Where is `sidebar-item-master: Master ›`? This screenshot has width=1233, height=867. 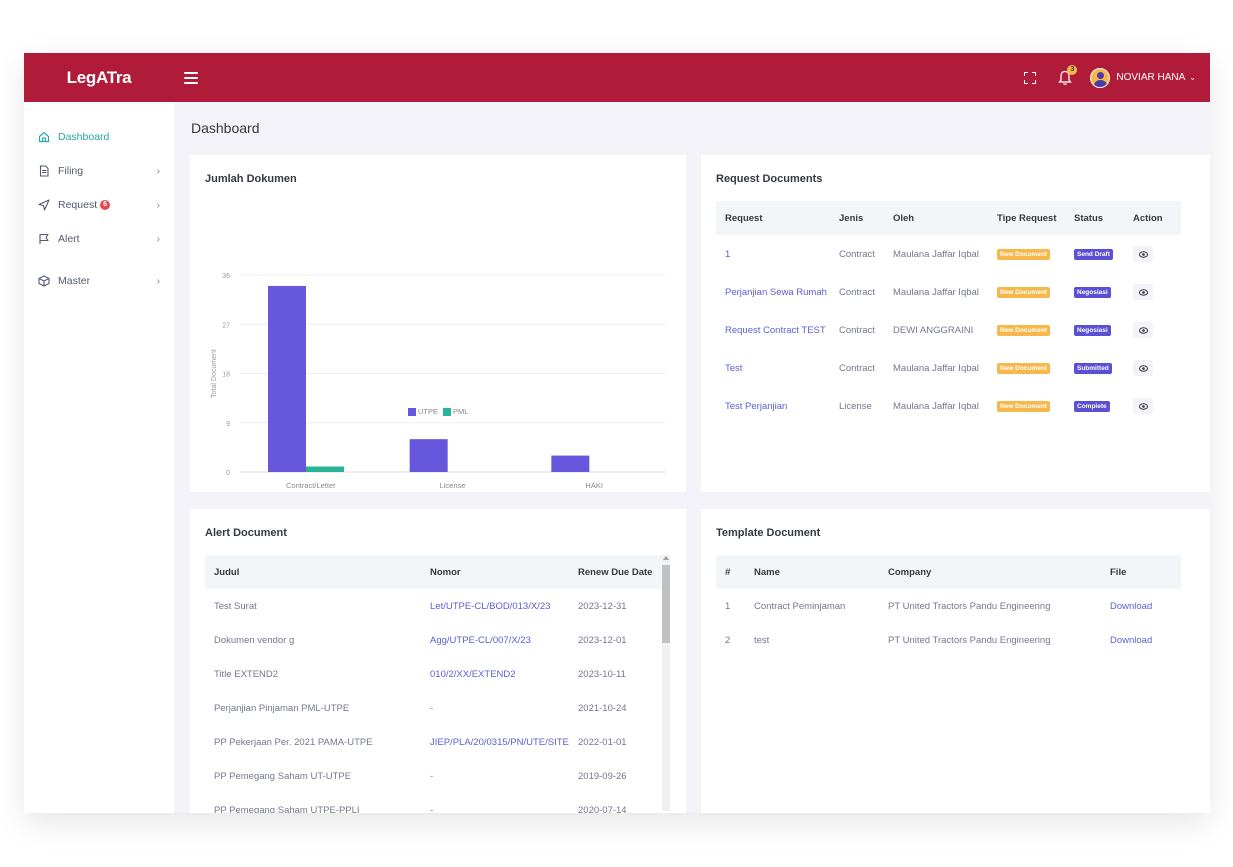 sidebar-item-master: Master › is located at coordinates (99, 281).